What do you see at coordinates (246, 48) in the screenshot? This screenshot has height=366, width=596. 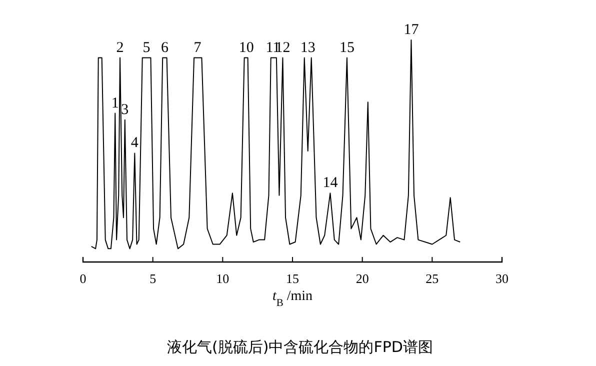 I see `annotation: 10` at bounding box center [246, 48].